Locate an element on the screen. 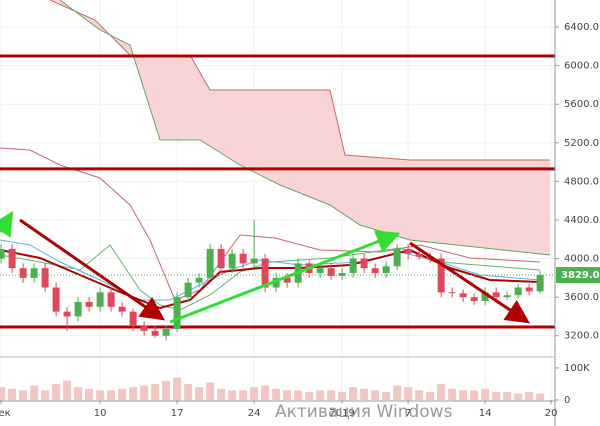  x-tick-label: 2019 is located at coordinates (341, 413).